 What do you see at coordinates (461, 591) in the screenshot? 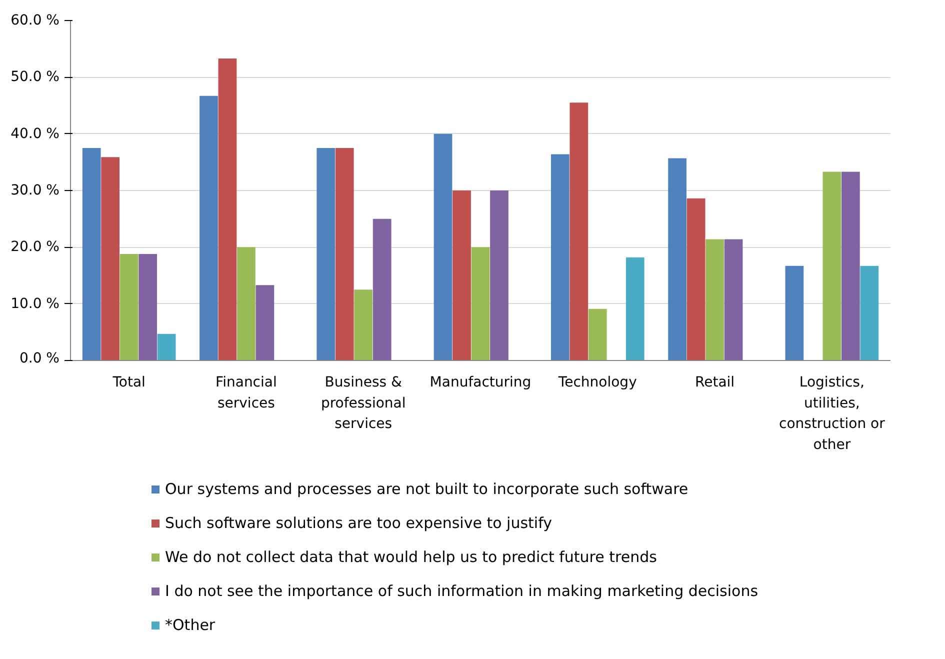
I see `legend-label: I do not see the importance of such information in making marketing decisions` at bounding box center [461, 591].